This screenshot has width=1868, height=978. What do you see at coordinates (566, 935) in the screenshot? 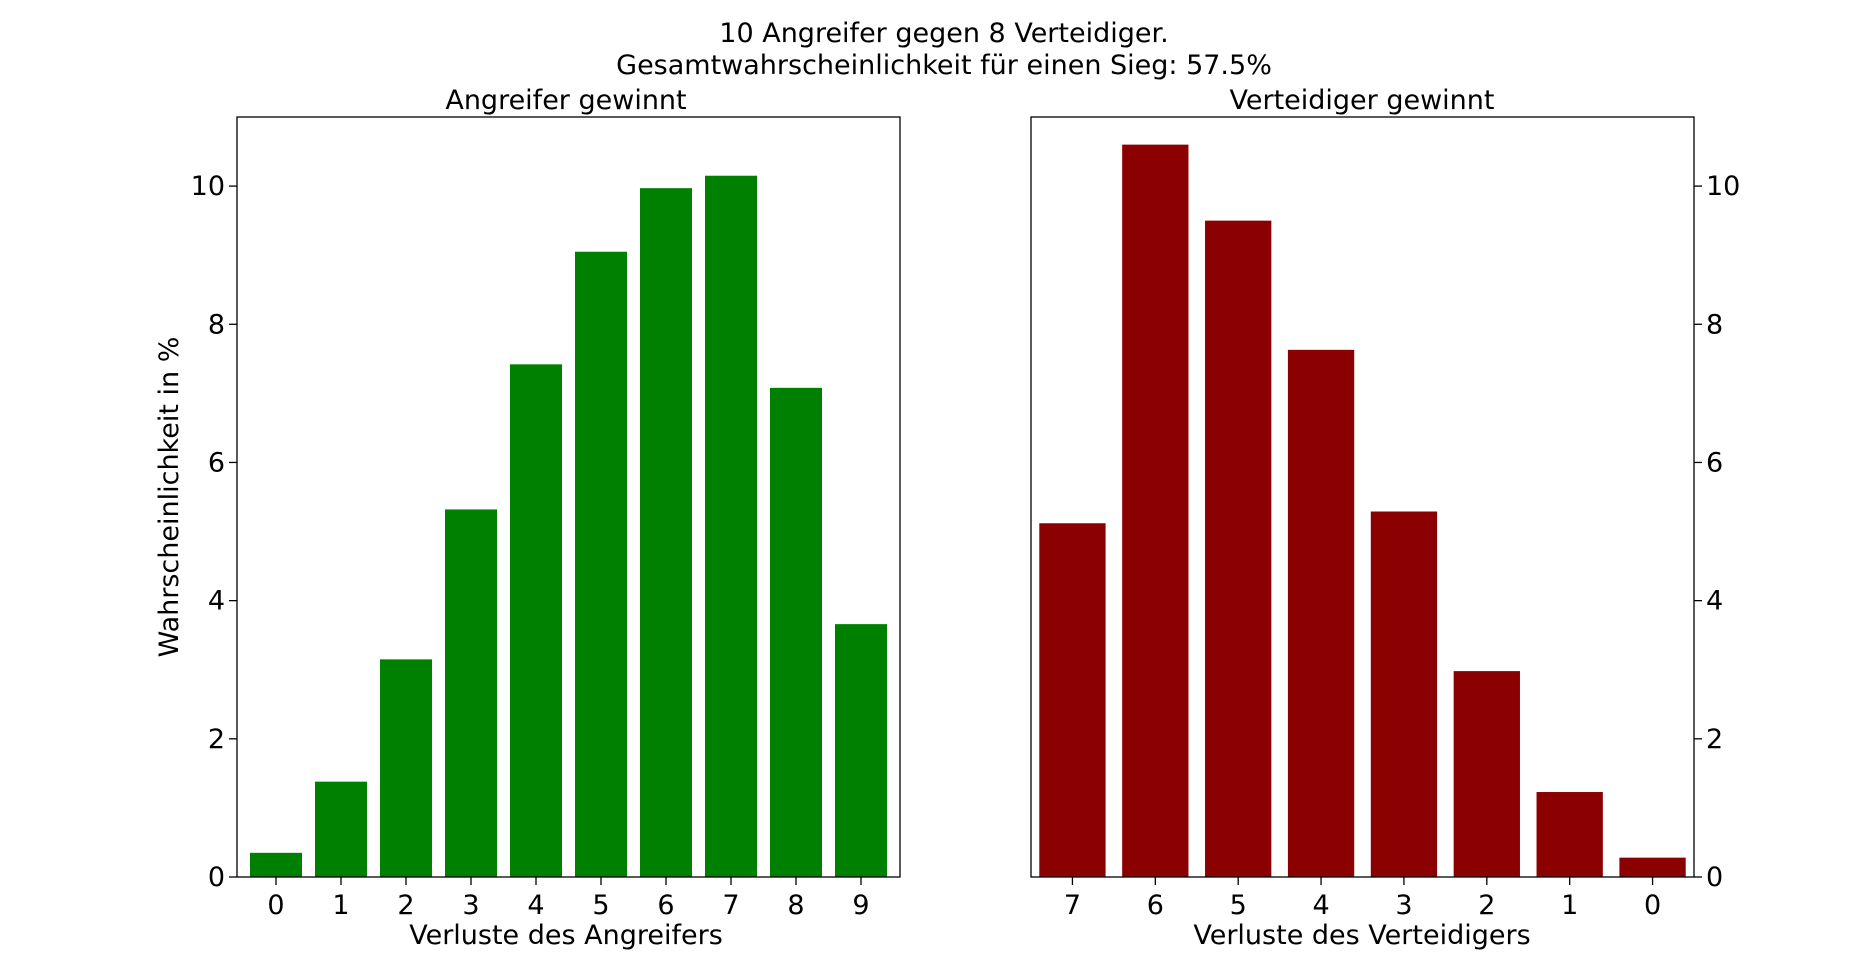
I see `x-axis-label: Verluste des Angreifers` at bounding box center [566, 935].